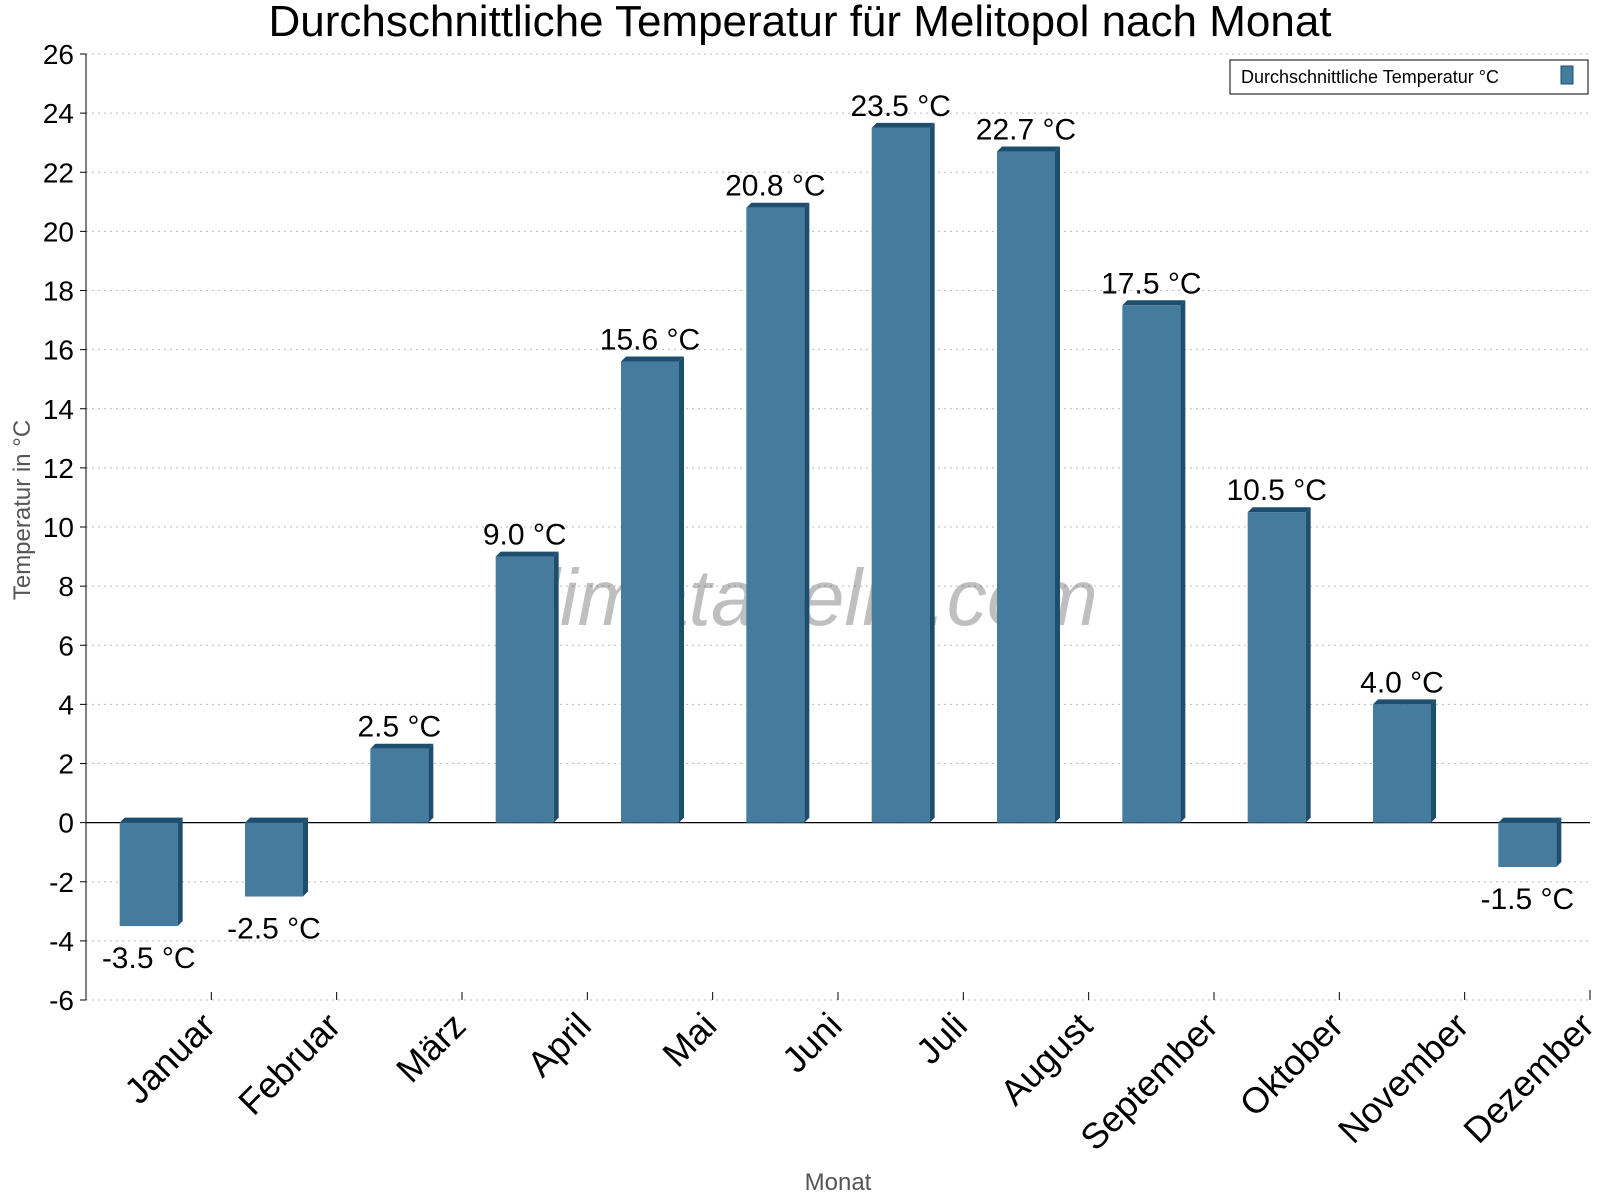 The height and width of the screenshot is (1200, 1600). I want to click on y-tick-label: 26, so click(58, 54).